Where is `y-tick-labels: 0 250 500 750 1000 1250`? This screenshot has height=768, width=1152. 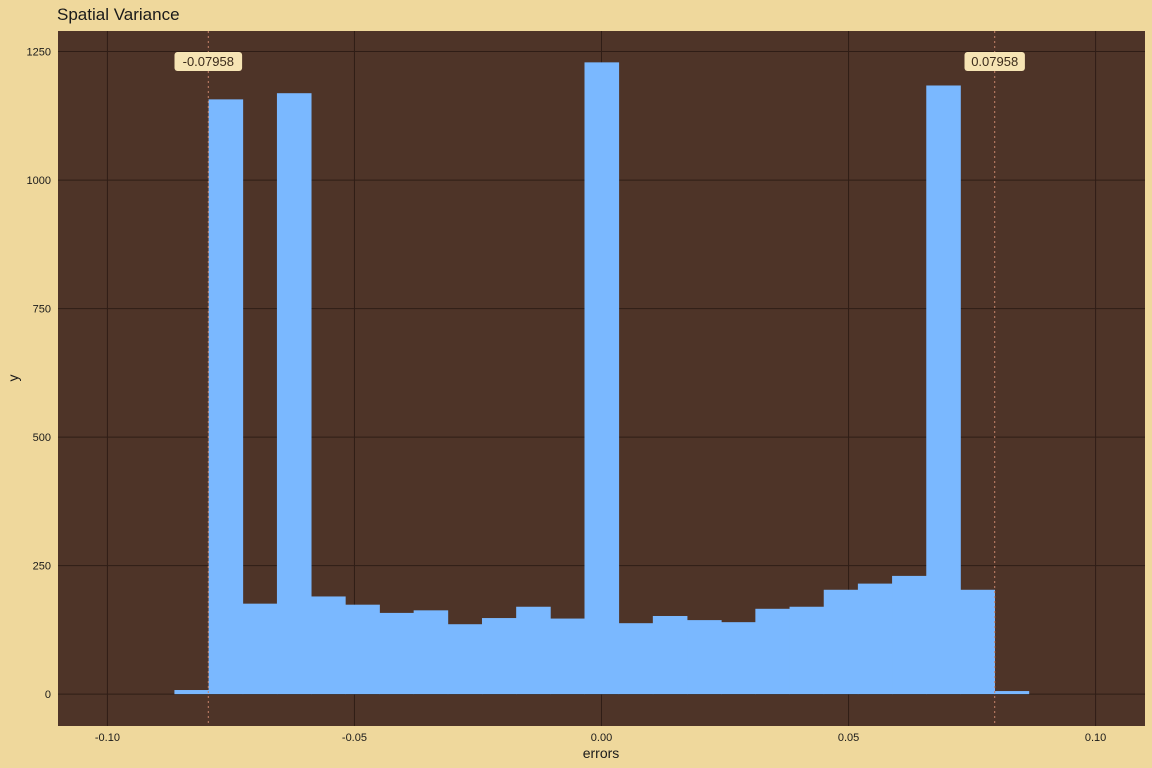 y-tick-labels: 0 250 500 750 1000 1250 is located at coordinates (39, 374).